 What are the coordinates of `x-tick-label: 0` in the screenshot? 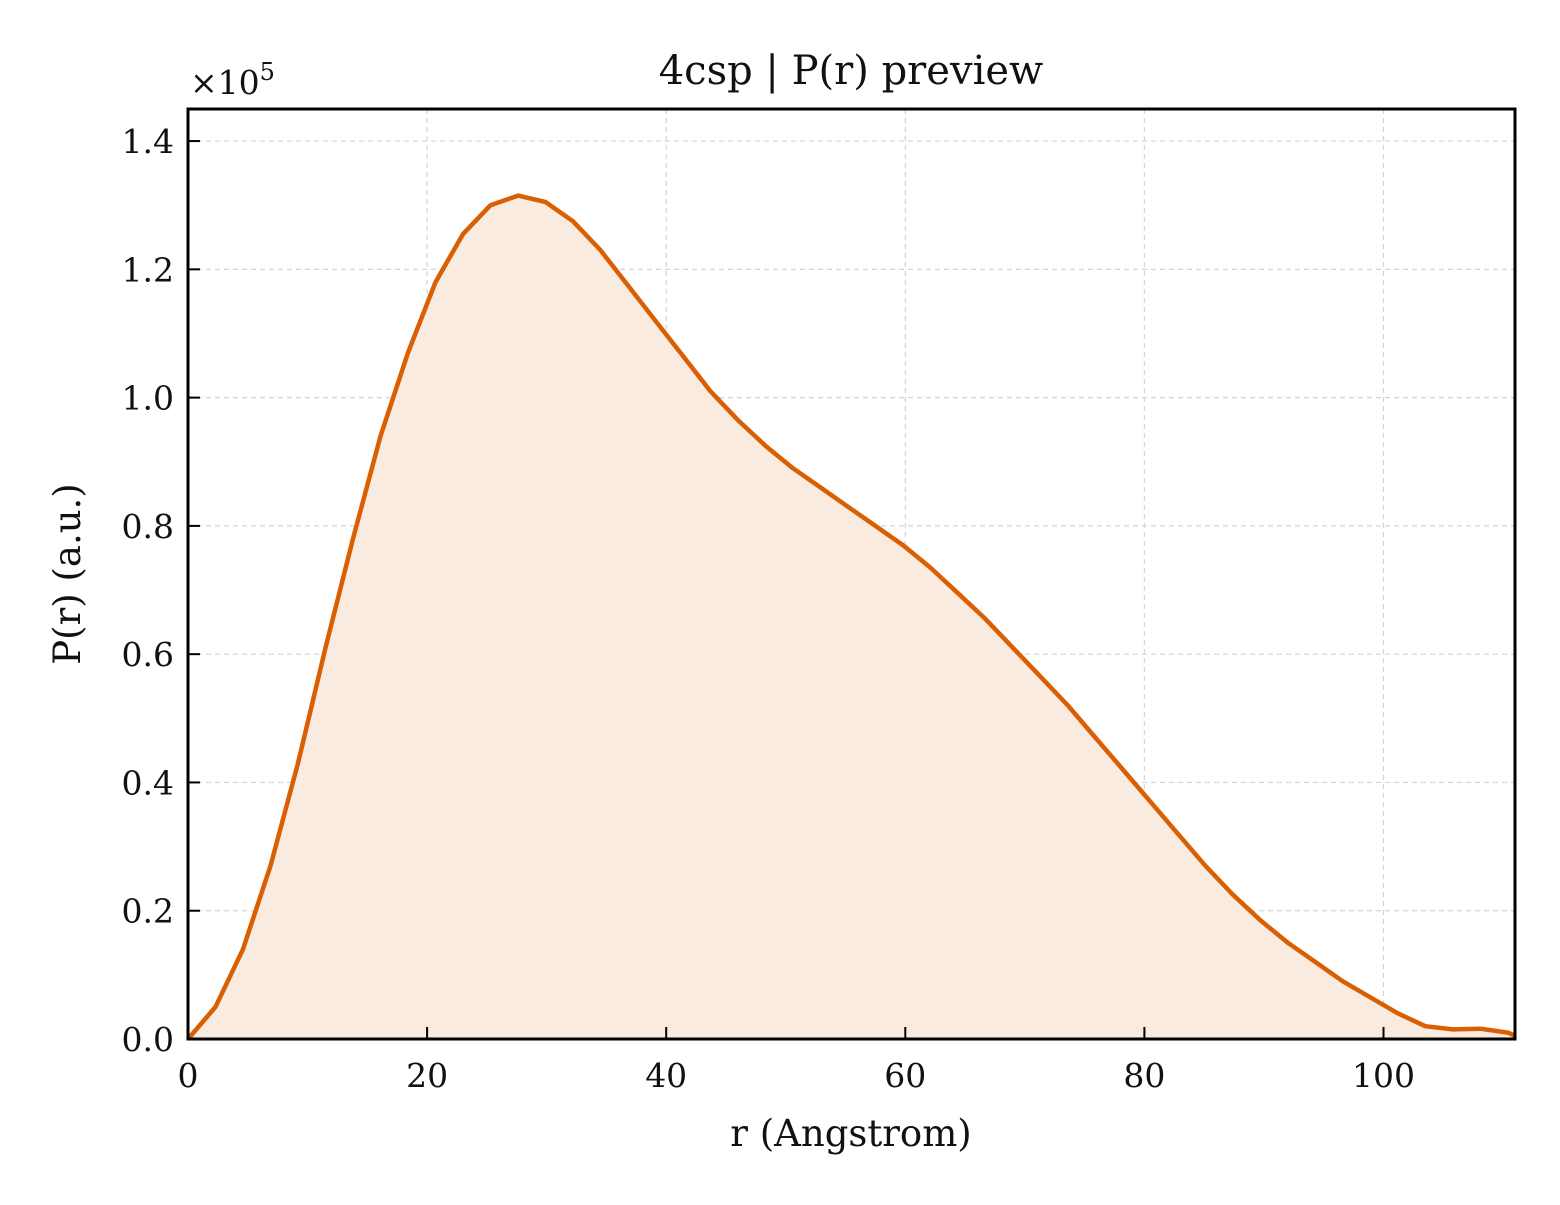 It's located at (188, 1075).